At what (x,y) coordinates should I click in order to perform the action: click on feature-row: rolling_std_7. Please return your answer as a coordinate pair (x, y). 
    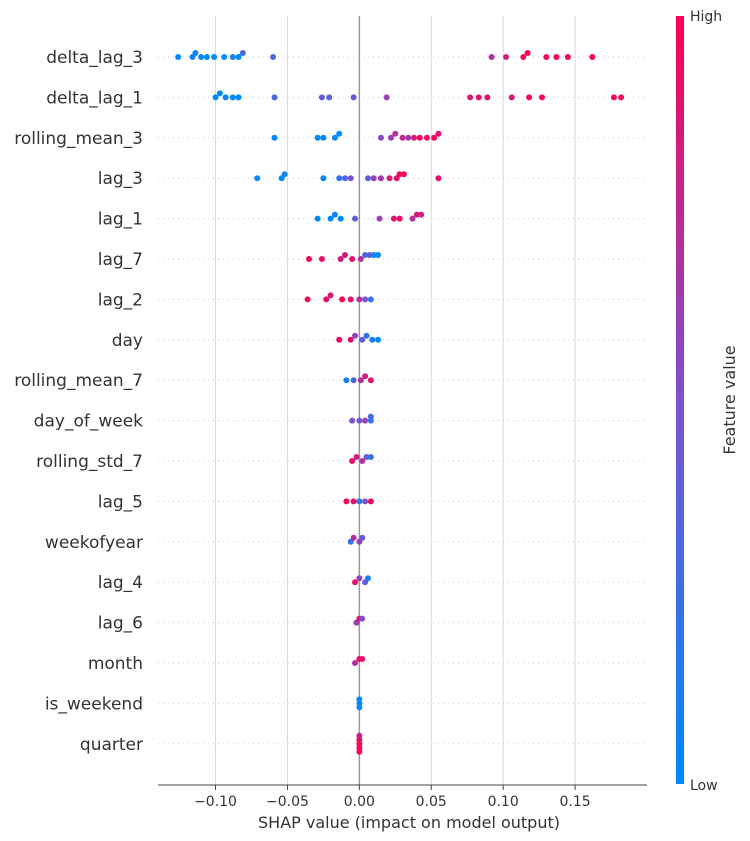
    Looking at the image, I should click on (341, 462).